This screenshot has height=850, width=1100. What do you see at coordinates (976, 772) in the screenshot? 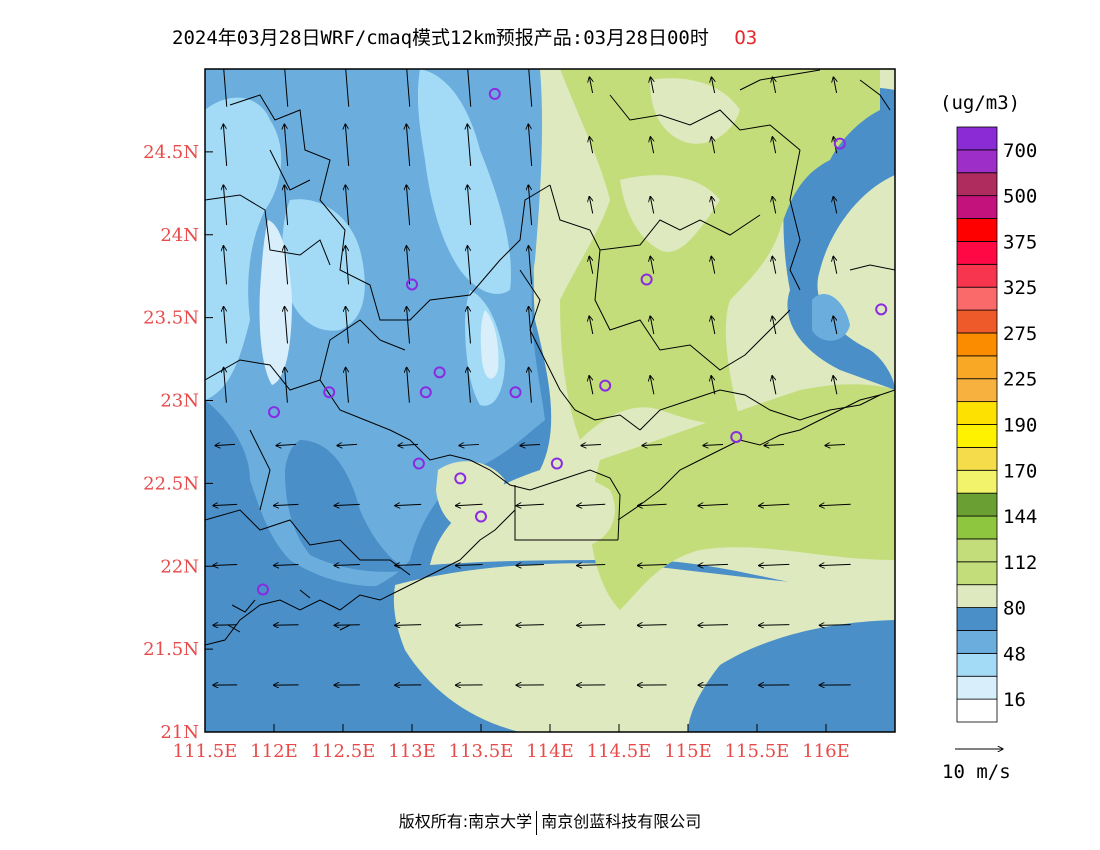
I see `wind-scale-label: 10 m/s` at bounding box center [976, 772].